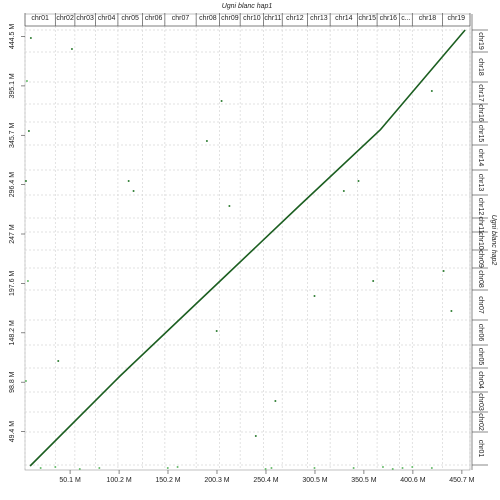 Image resolution: width=500 pixels, height=500 pixels. I want to click on y-chrom-label: chr17, so click(480, 93).